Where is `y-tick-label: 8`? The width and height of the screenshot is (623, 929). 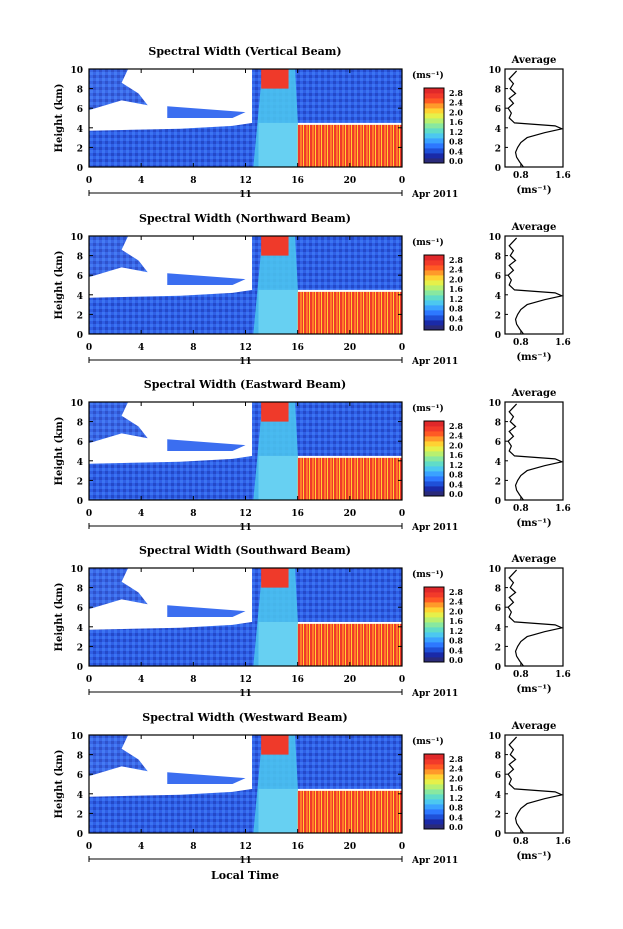
y-tick-label: 8 is located at coordinates (80, 258).